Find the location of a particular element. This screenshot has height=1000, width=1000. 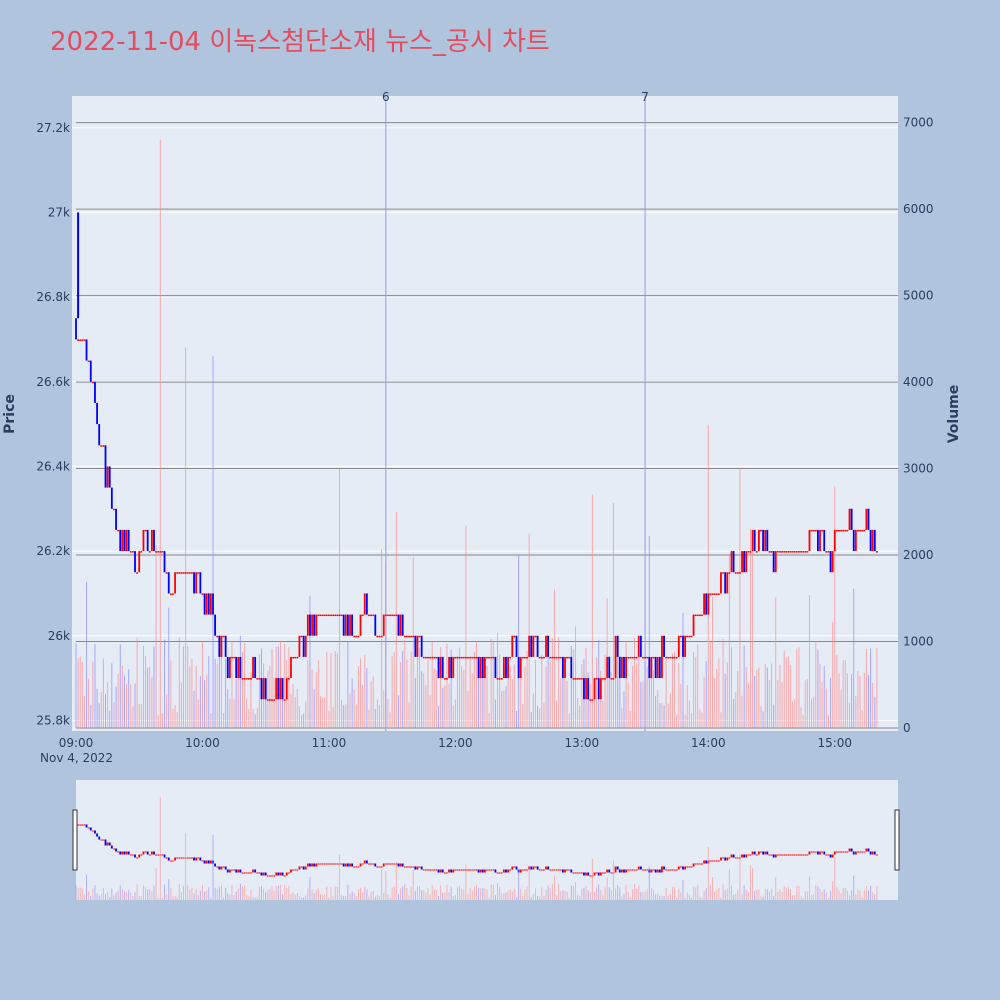

volume-tick-label: 0 is located at coordinates (907, 728).